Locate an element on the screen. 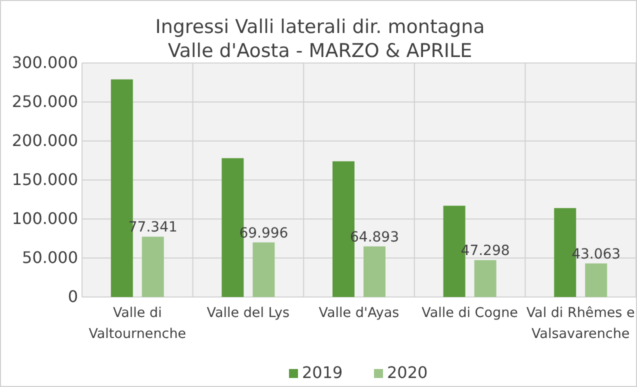 The height and width of the screenshot is (387, 637). y-tick-label: 50.000 is located at coordinates (50, 258).